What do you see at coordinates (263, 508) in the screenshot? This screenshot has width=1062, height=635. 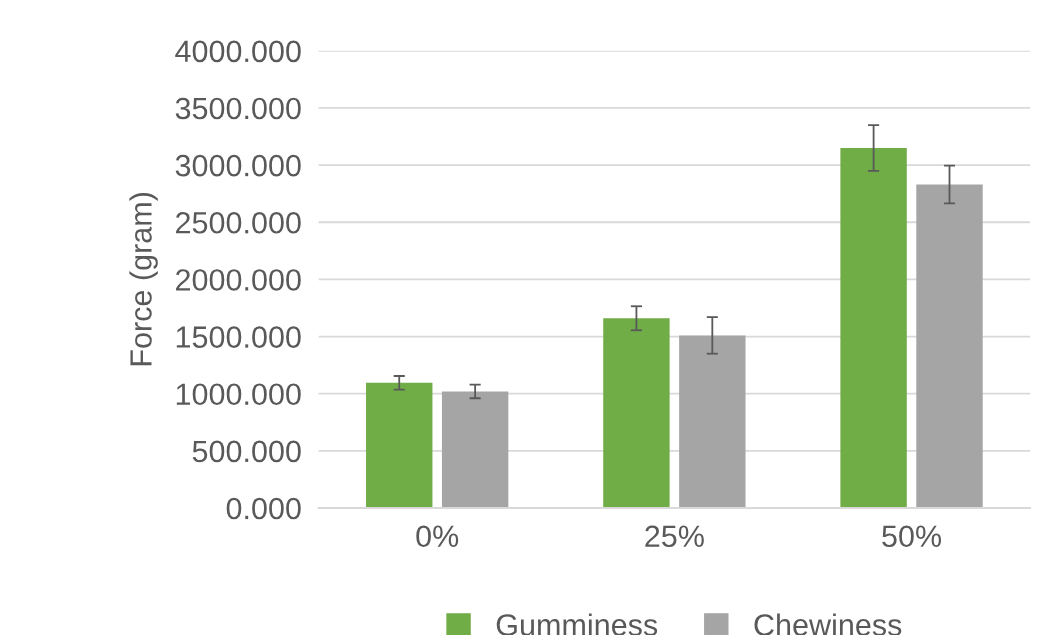 I see `y-tick-label: 0.000` at bounding box center [263, 508].